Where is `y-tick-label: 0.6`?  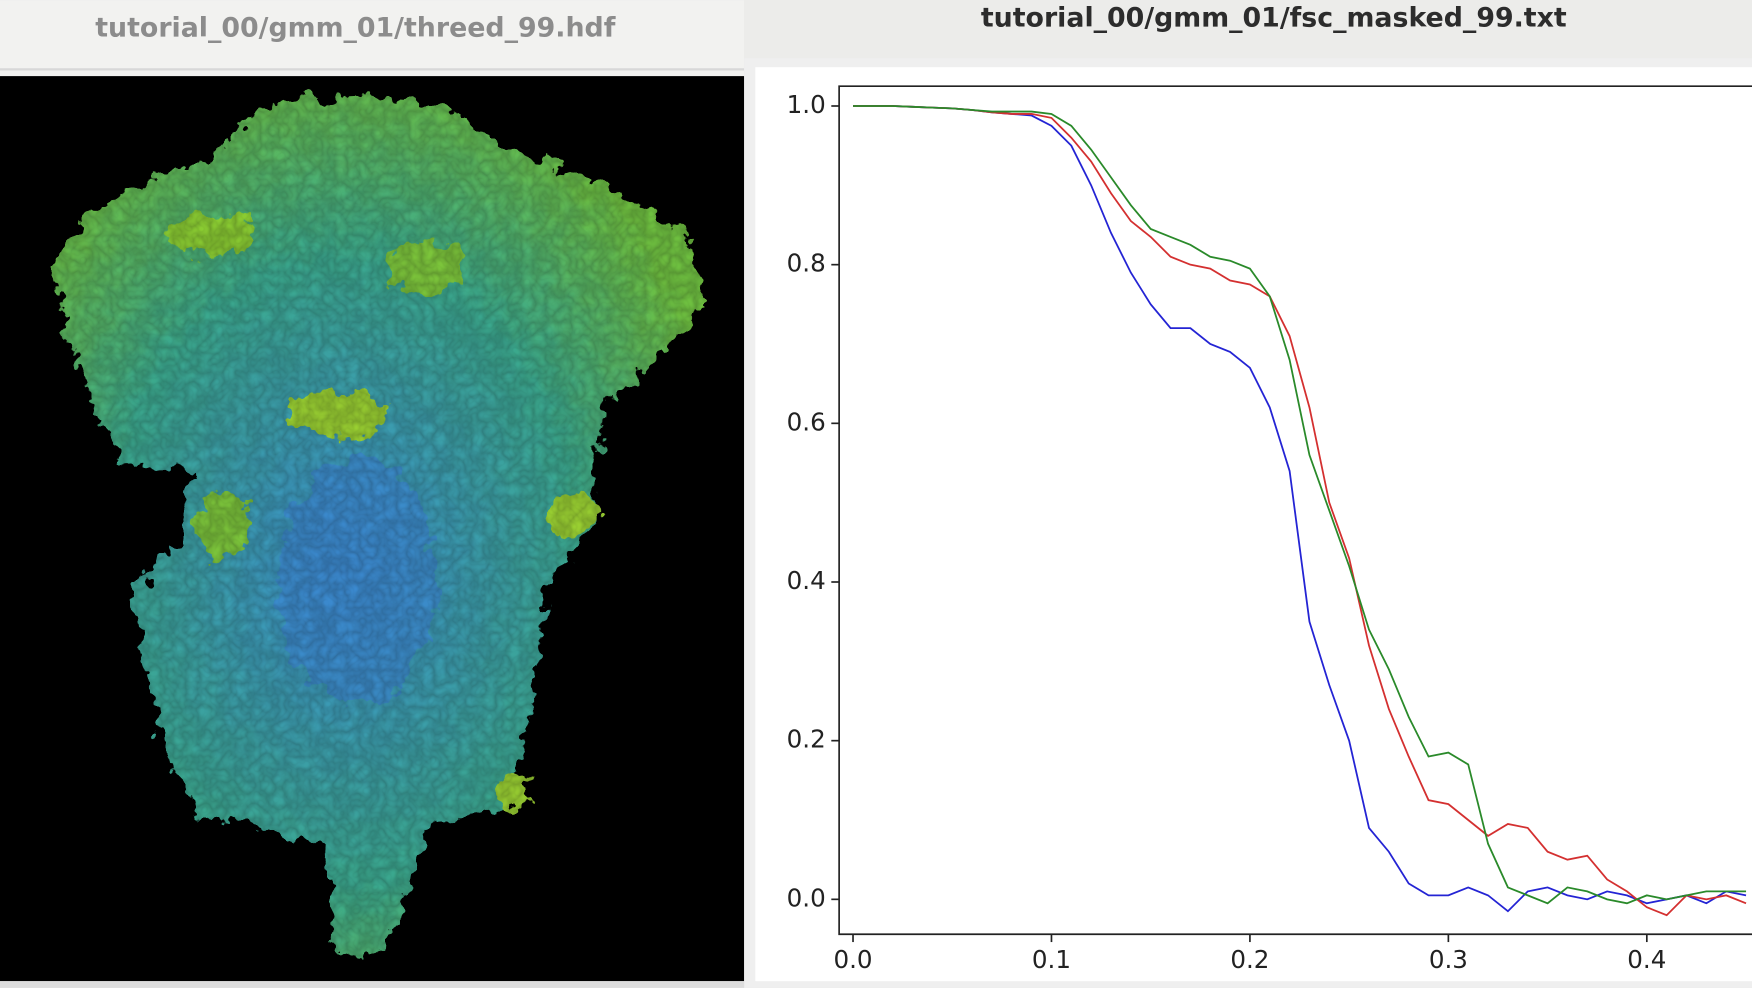 y-tick-label: 0.6 is located at coordinates (806, 421).